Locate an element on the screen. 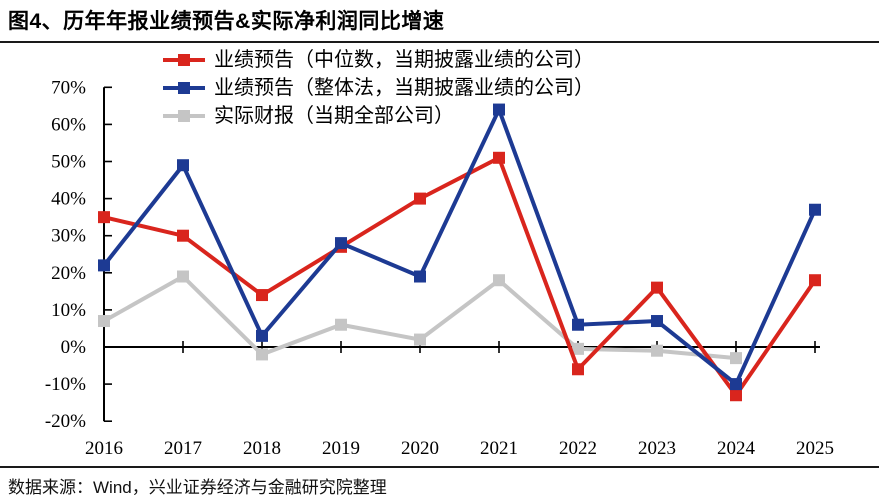 Image resolution: width=879 pixels, height=500 pixels. x-axis-tick-label: 2025 is located at coordinates (815, 448).